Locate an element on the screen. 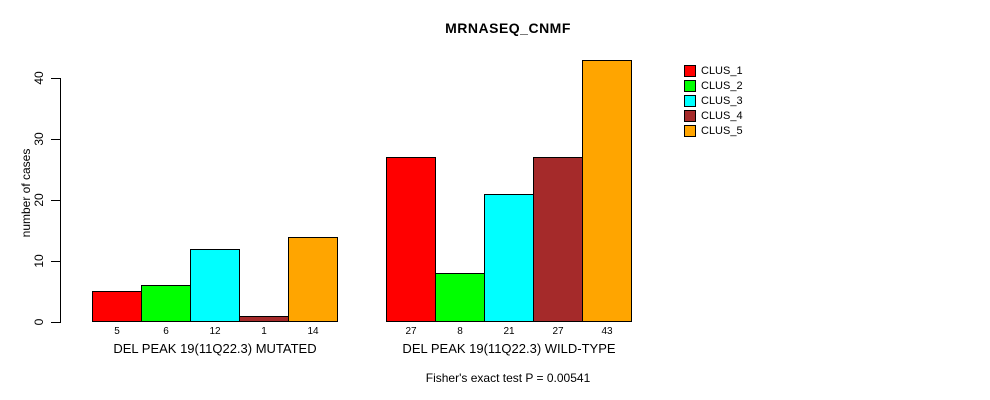  bar-value-label: 8 is located at coordinates (460, 331).